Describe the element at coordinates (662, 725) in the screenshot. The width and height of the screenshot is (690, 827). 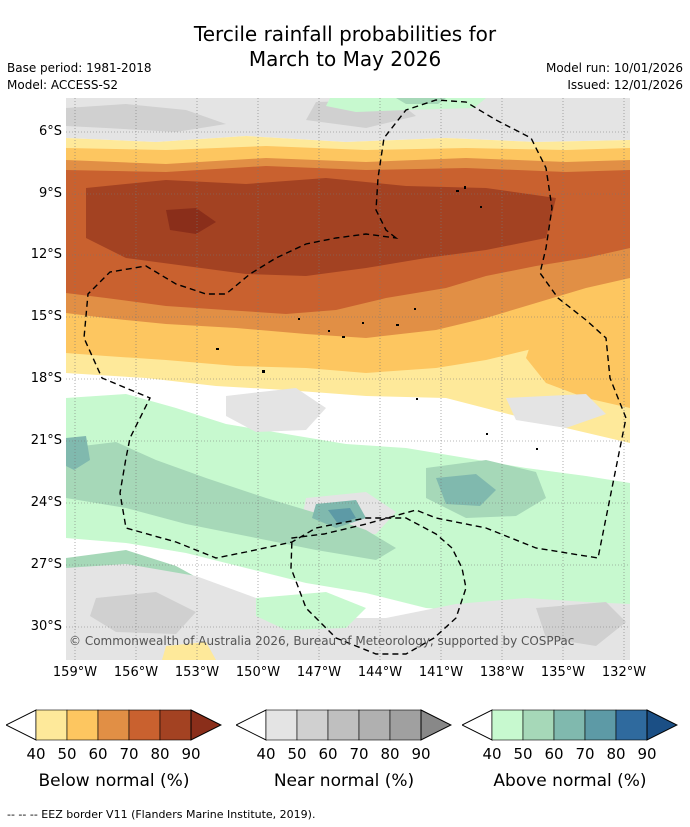
I see `colorbar-above-high-cap` at that location.